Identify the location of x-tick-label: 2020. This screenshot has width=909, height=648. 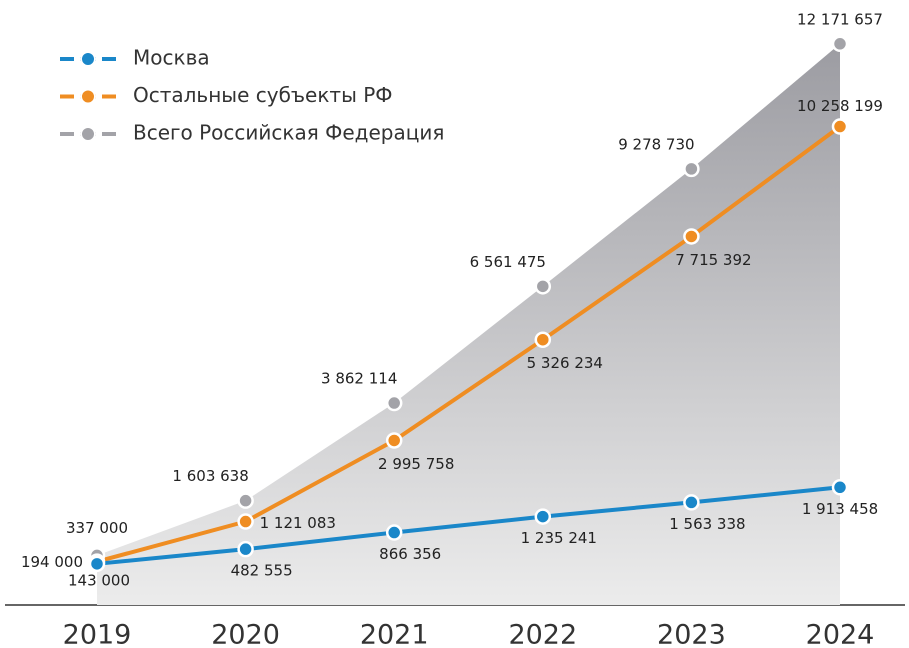
(245, 634).